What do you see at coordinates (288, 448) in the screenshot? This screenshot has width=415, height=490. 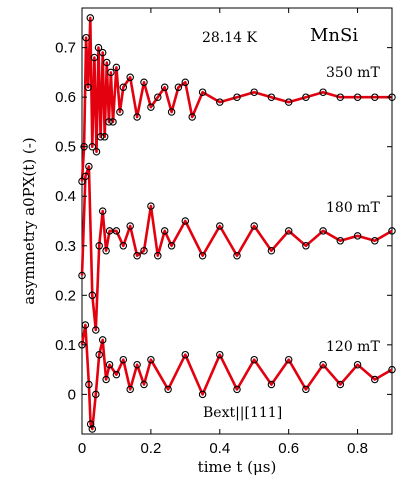 I see `x-tick-label: 0.6` at bounding box center [288, 448].